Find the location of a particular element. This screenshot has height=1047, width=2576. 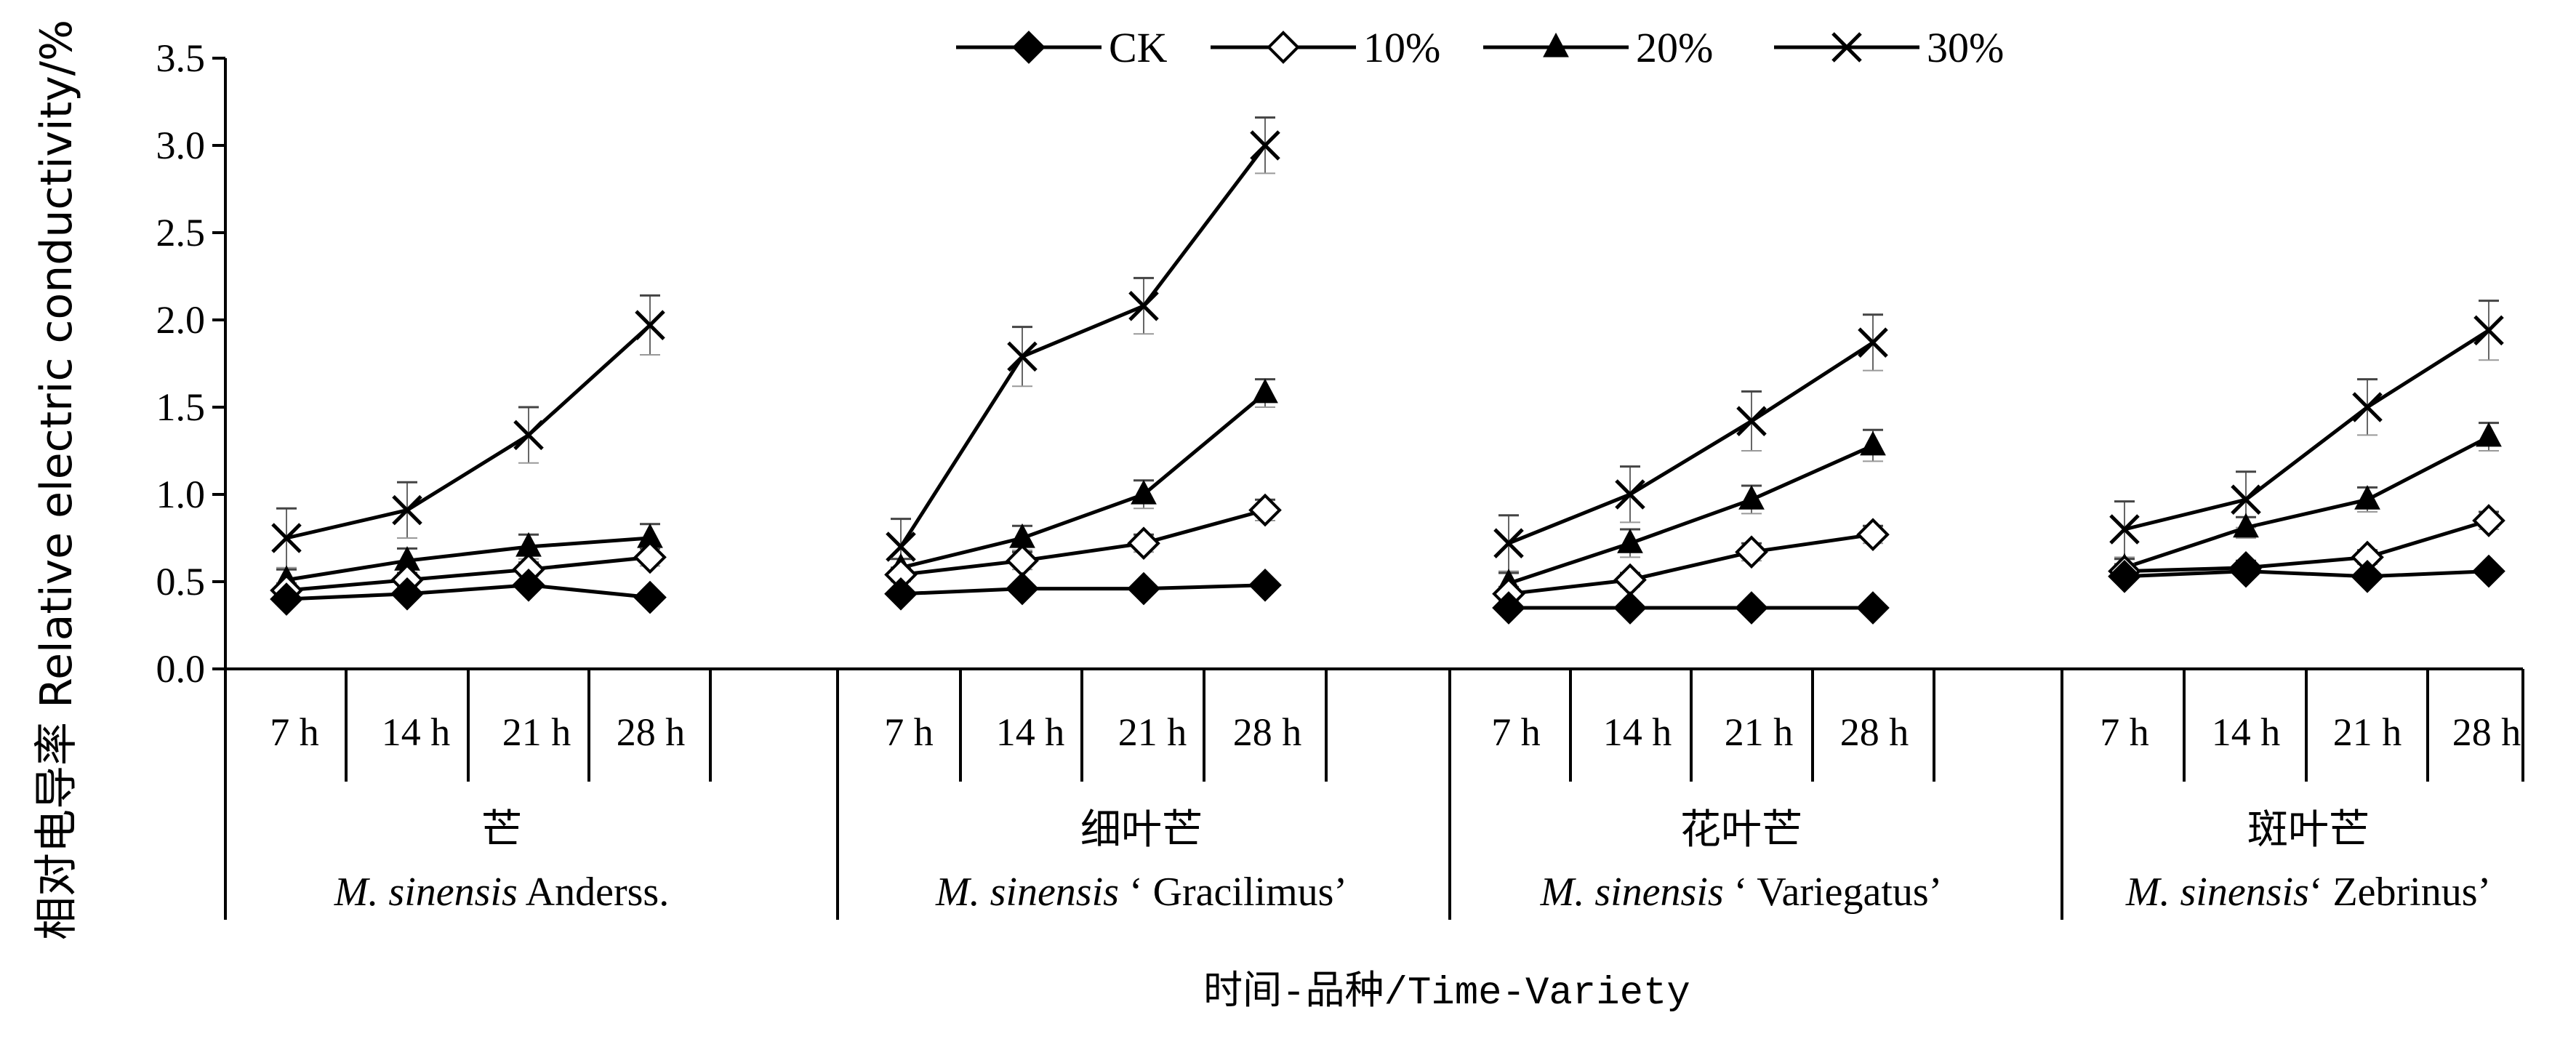

group-1: 7 h 14 h 21 h 28 h is located at coordinates (491, 538).